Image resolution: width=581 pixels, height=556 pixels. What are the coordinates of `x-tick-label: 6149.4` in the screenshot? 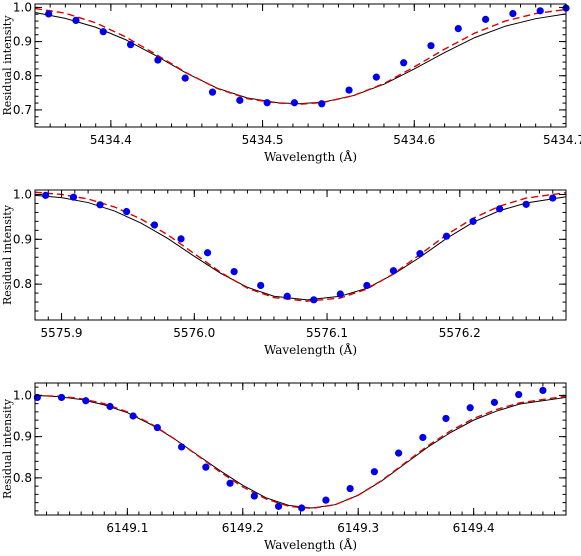 It's located at (474, 528).